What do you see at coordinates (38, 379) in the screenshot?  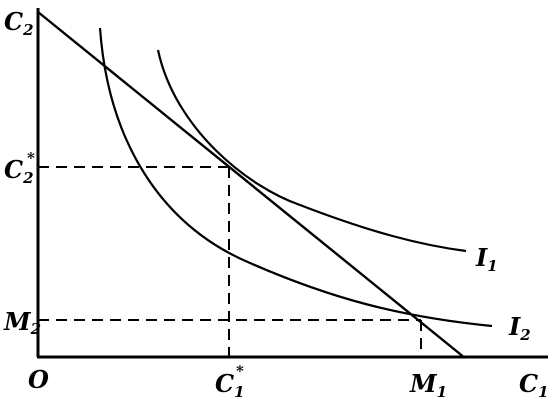 I see `label-origin: O` at bounding box center [38, 379].